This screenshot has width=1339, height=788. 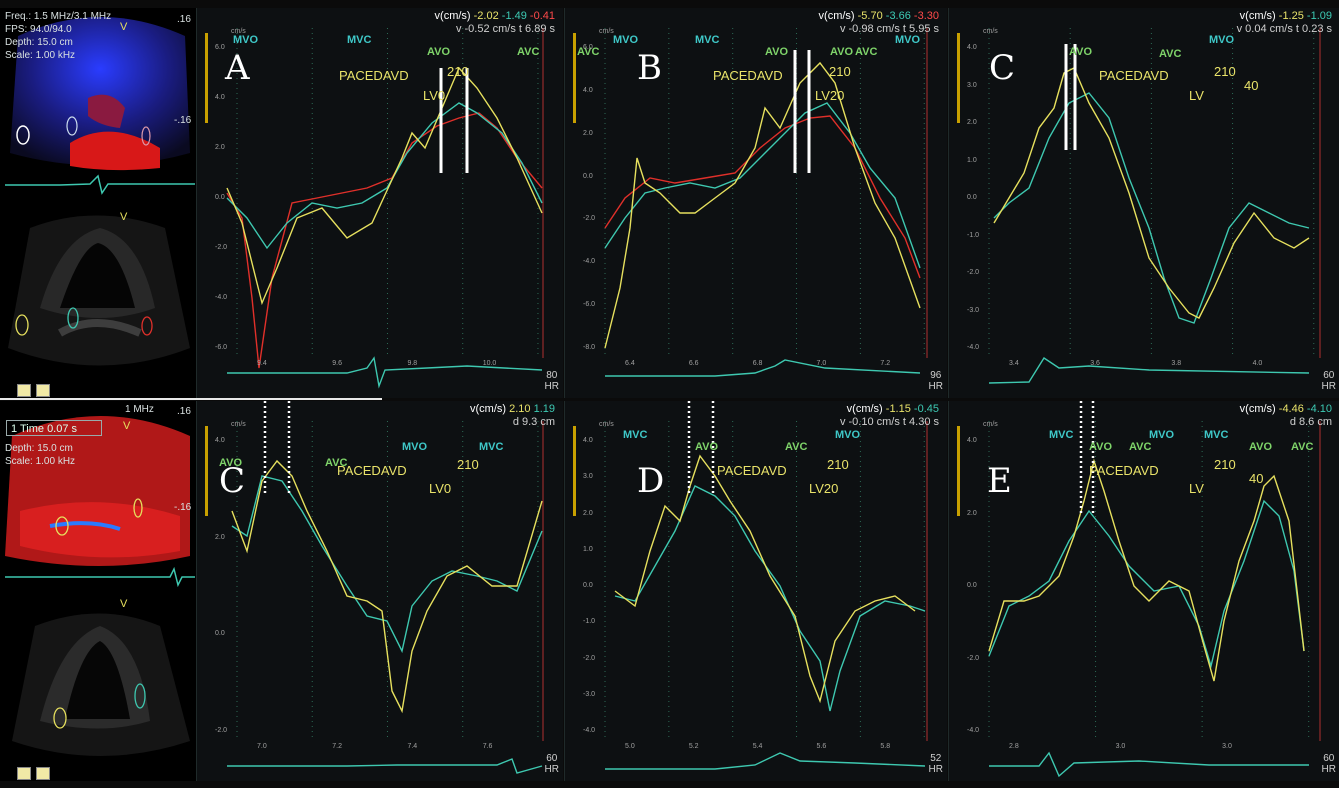 What do you see at coordinates (589, 694) in the screenshot?
I see `y-tick-label: -3.0` at bounding box center [589, 694].